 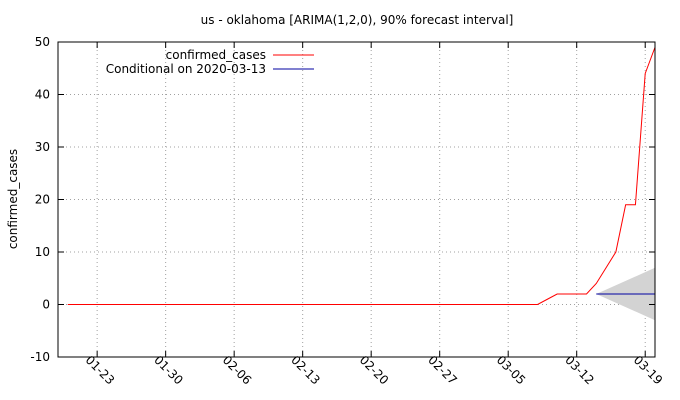 I want to click on x-tick-label: 02-27, so click(x=442, y=370).